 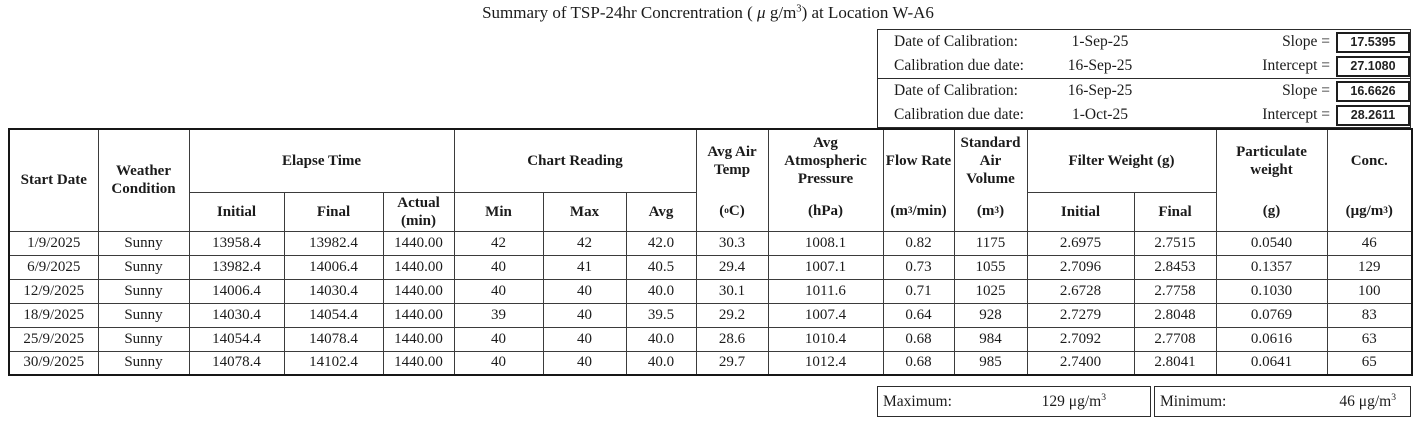 I want to click on cell-start-date: 12/9/2025, so click(x=53, y=291).